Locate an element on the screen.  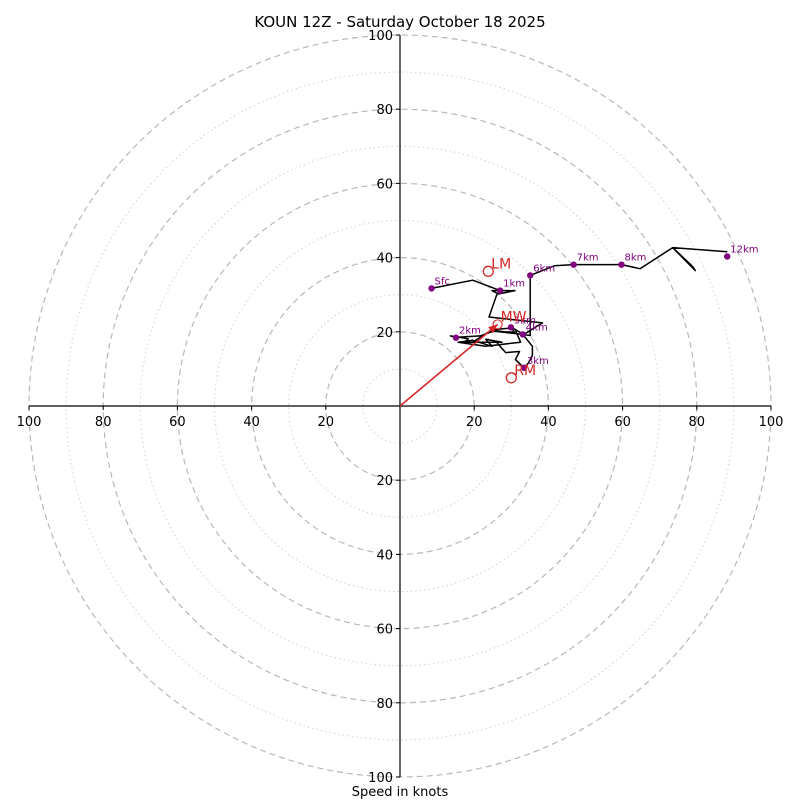
height-marker-label: 1km is located at coordinates (514, 284).